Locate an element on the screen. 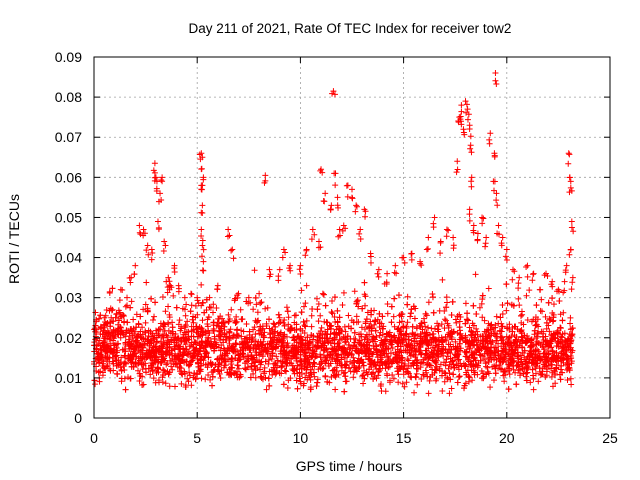  x-tick-label: 15 is located at coordinates (404, 438).